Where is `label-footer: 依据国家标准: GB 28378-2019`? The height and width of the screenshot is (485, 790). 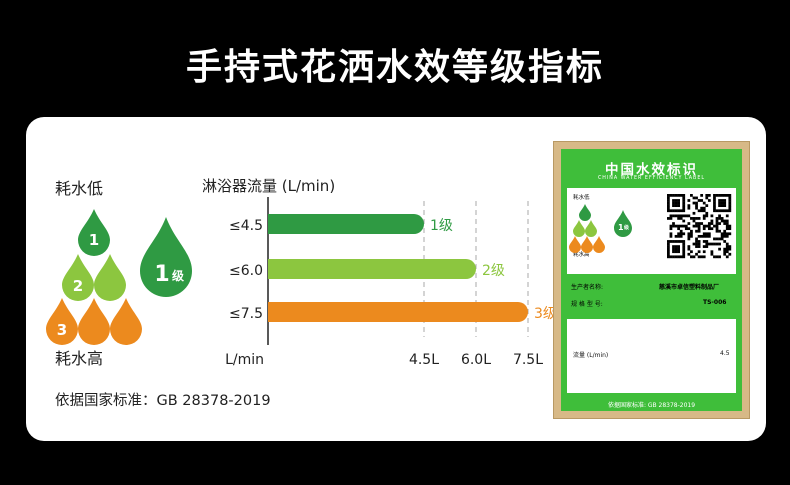
label-footer: 依据国家标准: GB 28378-2019 is located at coordinates (651, 405).